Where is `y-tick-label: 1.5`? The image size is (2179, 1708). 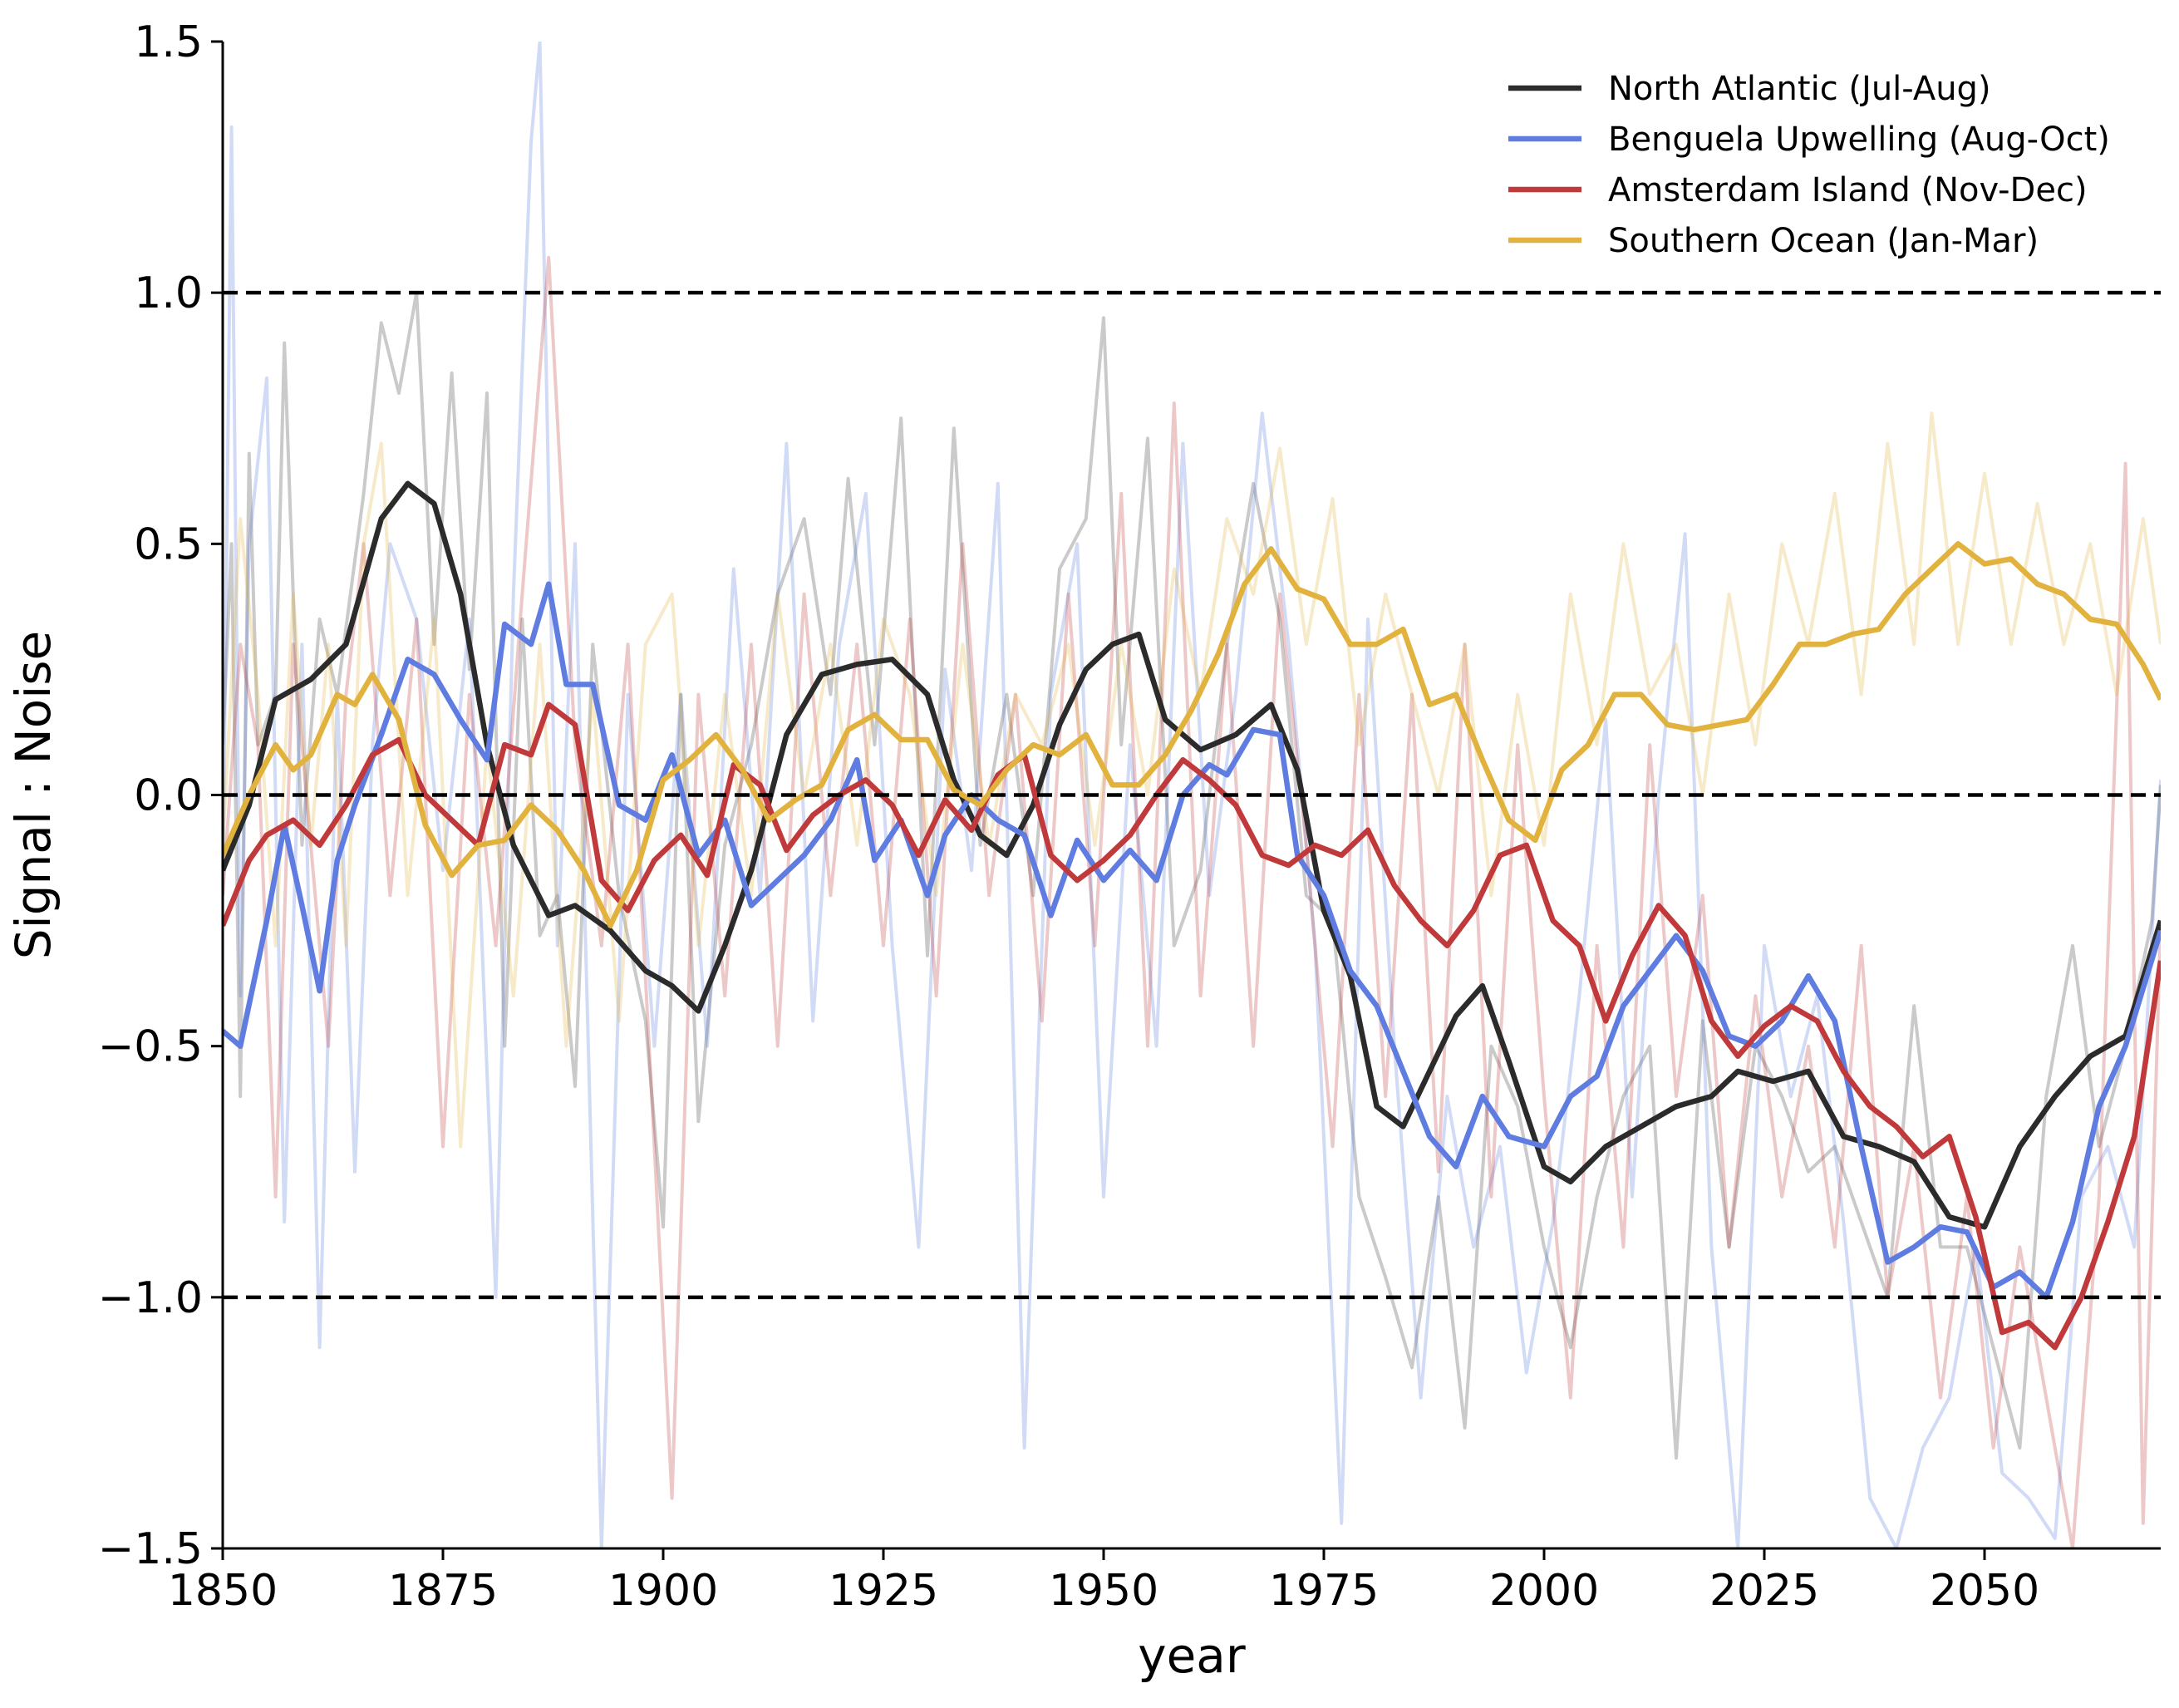 y-tick-label: 1.5 is located at coordinates (168, 42).